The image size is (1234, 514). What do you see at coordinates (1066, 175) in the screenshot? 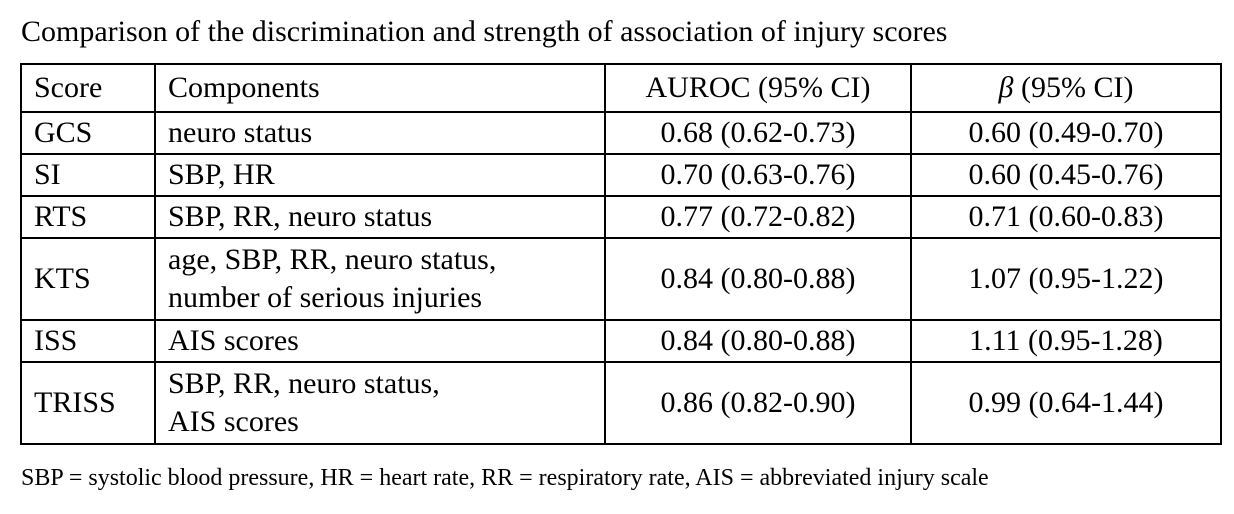
I see `cell-beta: 0.60 (0.45-0.76)` at bounding box center [1066, 175].